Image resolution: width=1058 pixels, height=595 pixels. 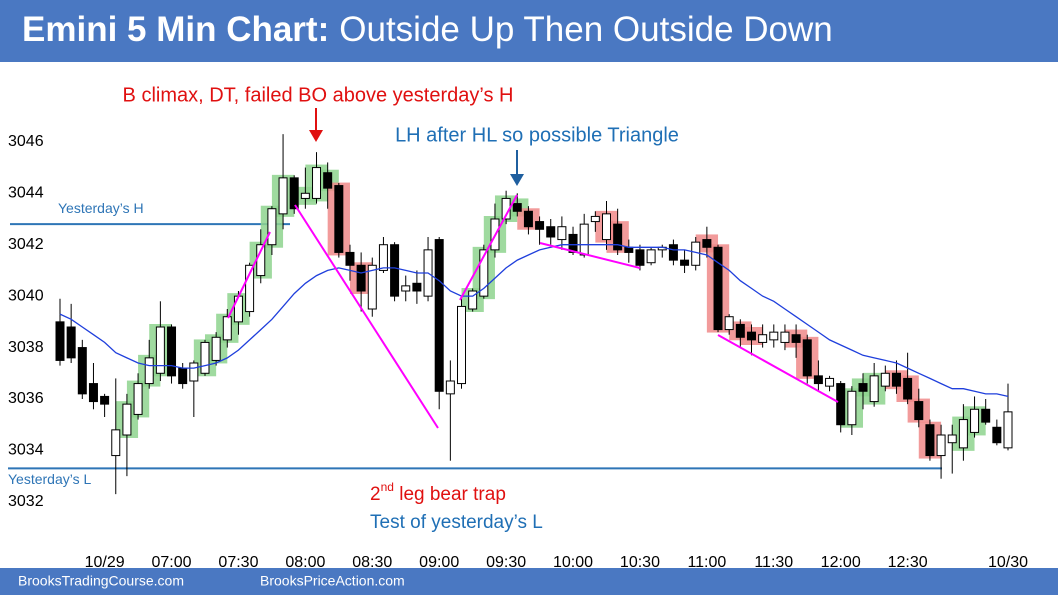 What do you see at coordinates (908, 562) in the screenshot?
I see `x-tick-label: 12:30` at bounding box center [908, 562].